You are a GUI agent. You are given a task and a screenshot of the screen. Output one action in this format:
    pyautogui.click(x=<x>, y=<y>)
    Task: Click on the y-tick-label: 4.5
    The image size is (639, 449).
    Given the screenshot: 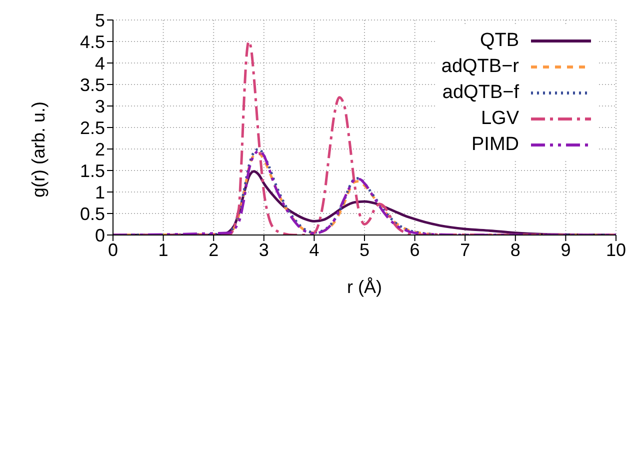 What is the action you would take?
    pyautogui.click(x=92, y=42)
    